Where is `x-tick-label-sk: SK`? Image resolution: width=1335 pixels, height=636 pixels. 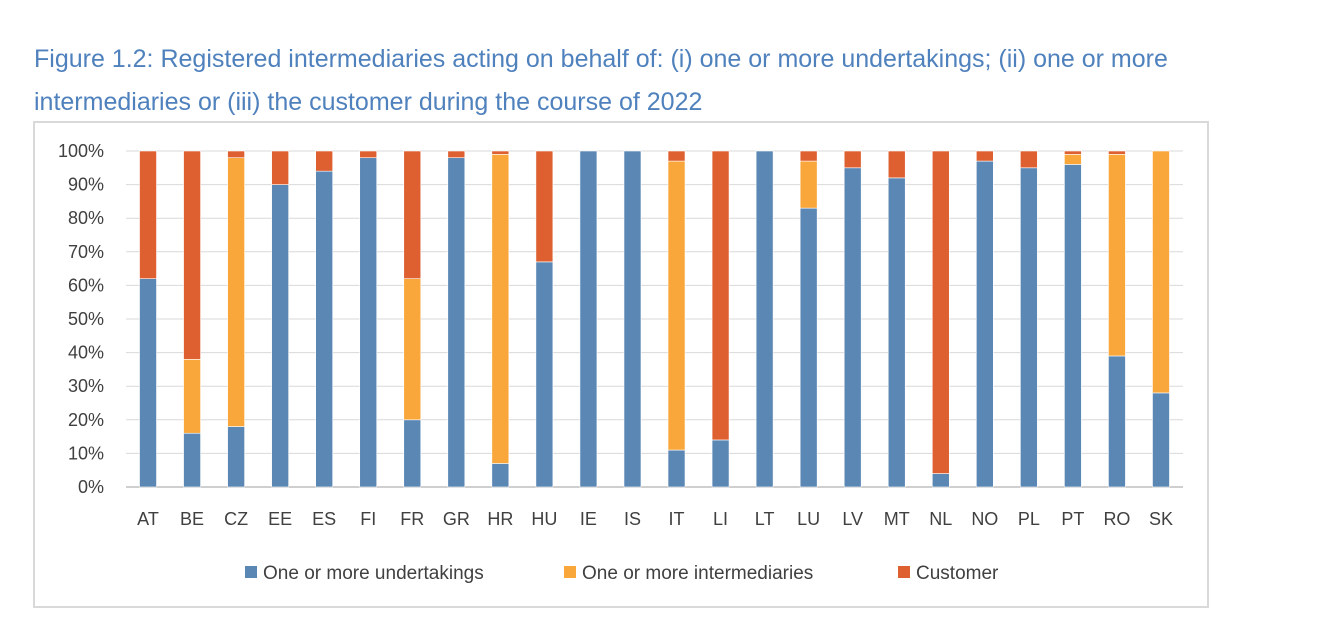 x-tick-label-sk: SK is located at coordinates (1161, 519).